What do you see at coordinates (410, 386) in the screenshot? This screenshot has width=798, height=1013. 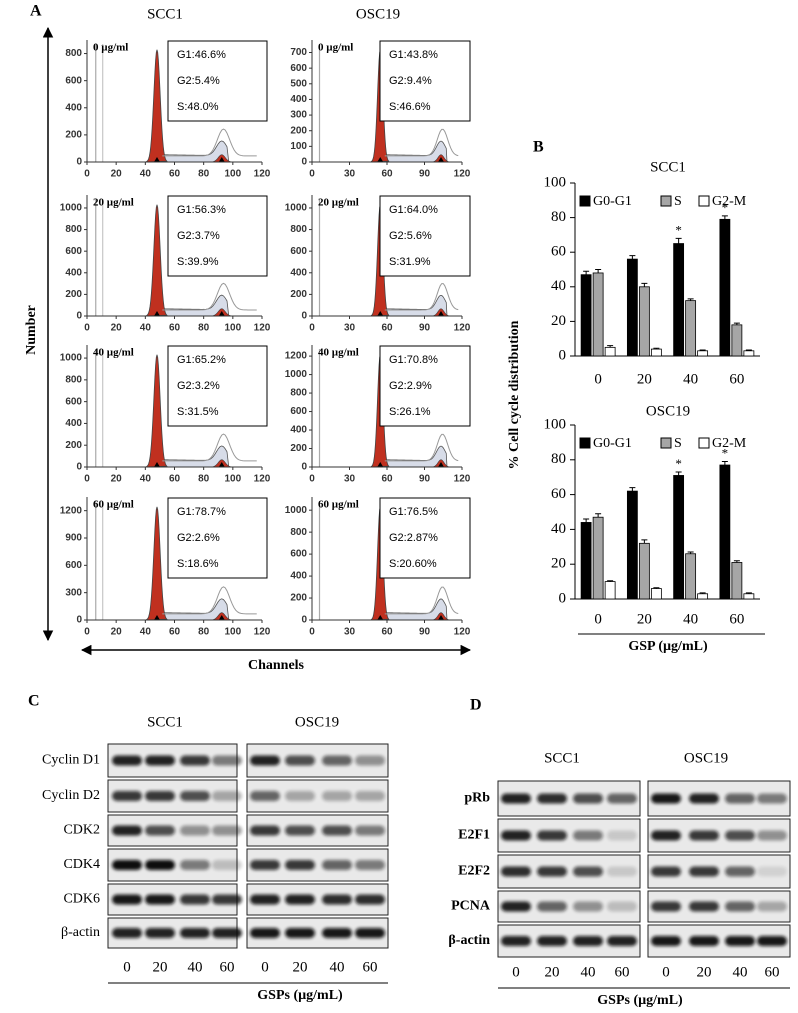 I see `stats-text: G2:2.9%` at bounding box center [410, 386].